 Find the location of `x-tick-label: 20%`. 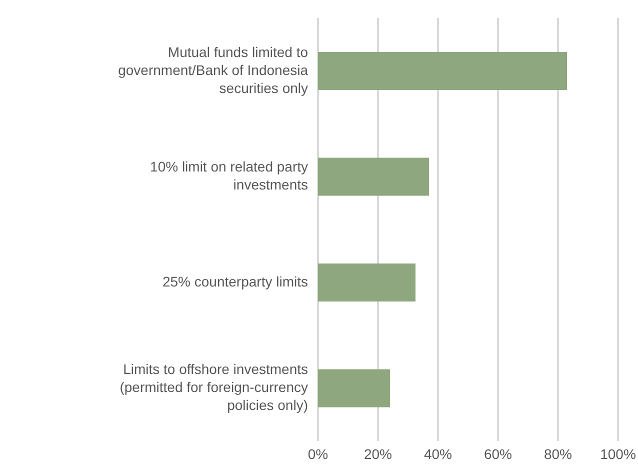

x-tick-label: 20% is located at coordinates (378, 454).